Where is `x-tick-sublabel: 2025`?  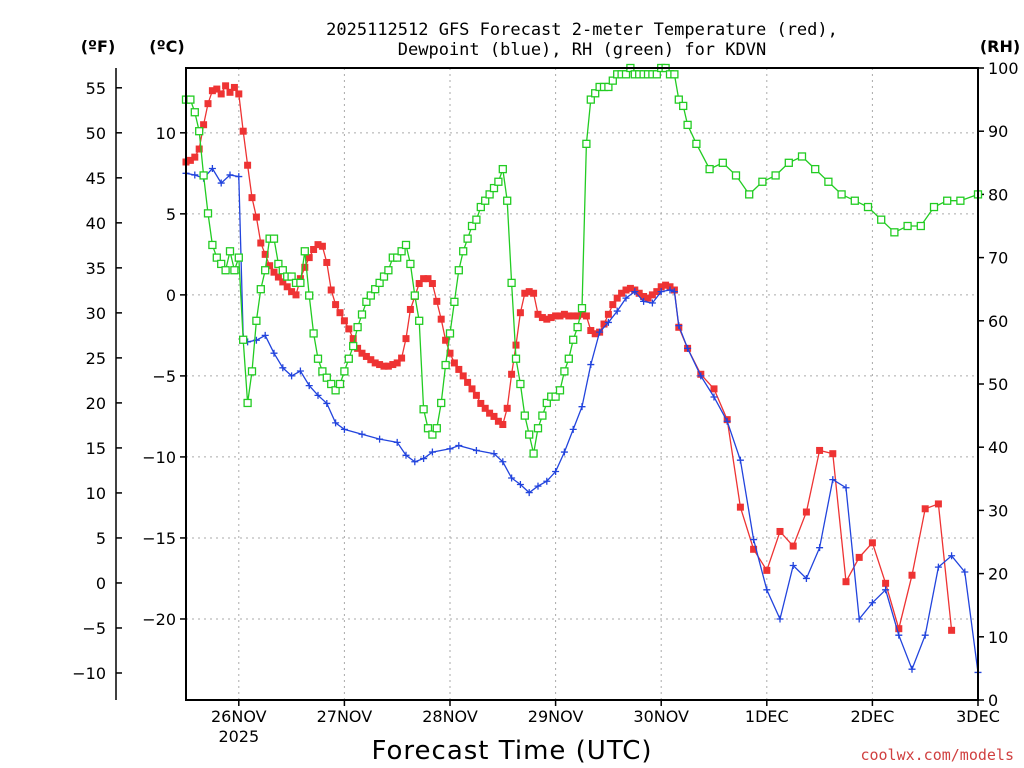 x-tick-sublabel: 2025 is located at coordinates (238, 736).